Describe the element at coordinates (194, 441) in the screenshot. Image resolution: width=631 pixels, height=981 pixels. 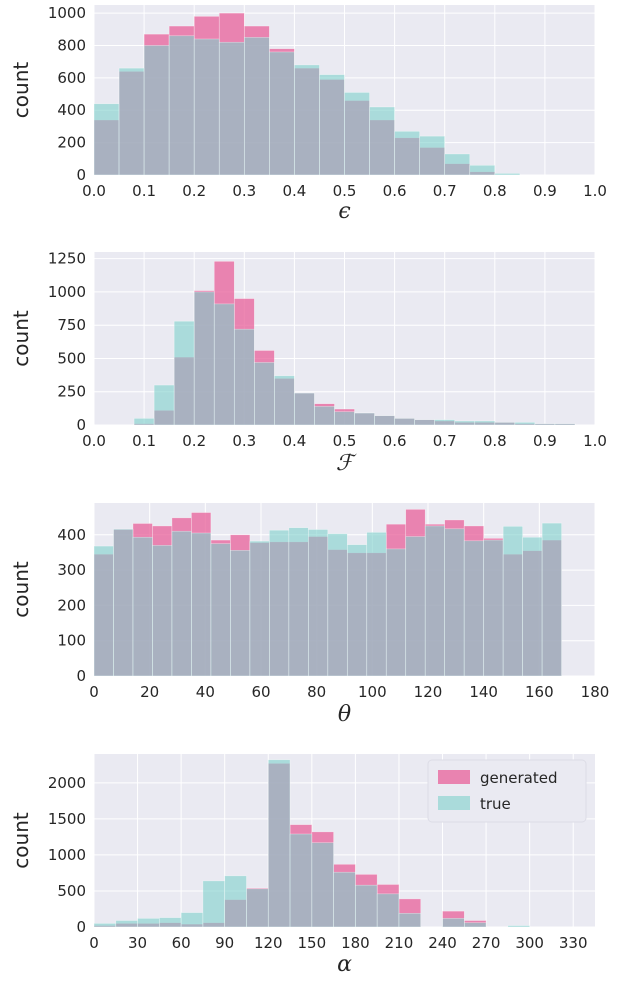
I see `x-tick-label: 0.2` at that location.